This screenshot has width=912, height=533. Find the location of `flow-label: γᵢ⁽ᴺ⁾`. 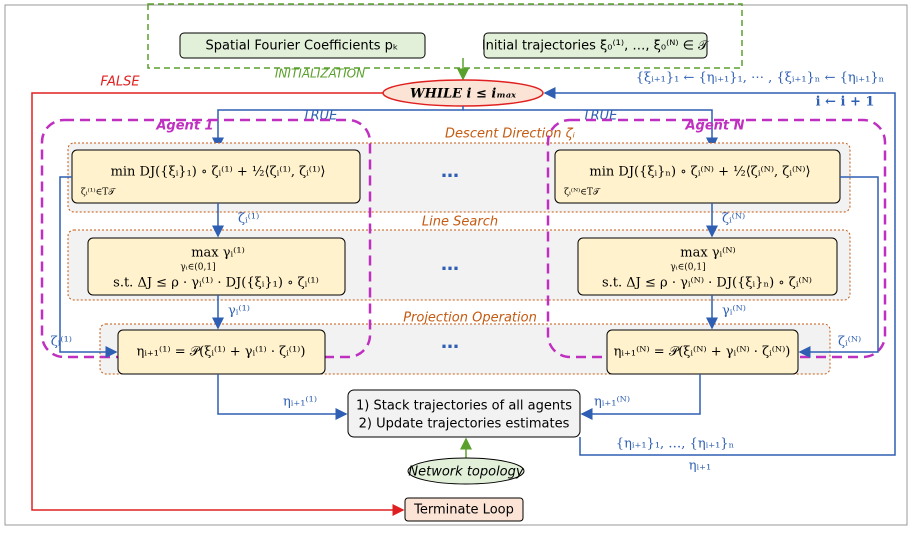

flow-label: γᵢ⁽ᴺ⁾ is located at coordinates (734, 311).